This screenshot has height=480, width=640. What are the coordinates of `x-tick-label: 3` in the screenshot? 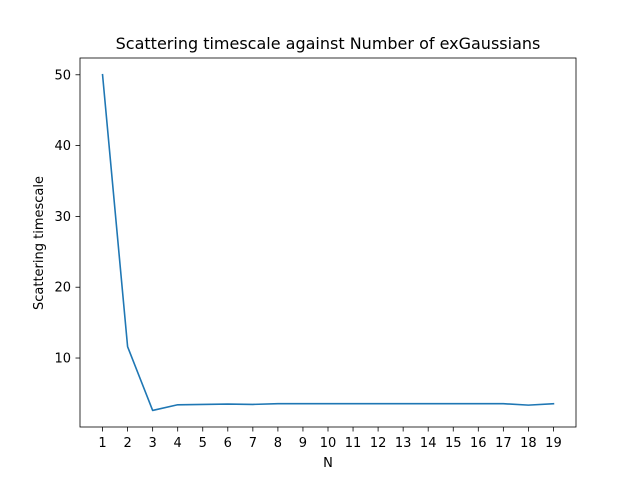 It's located at (153, 443).